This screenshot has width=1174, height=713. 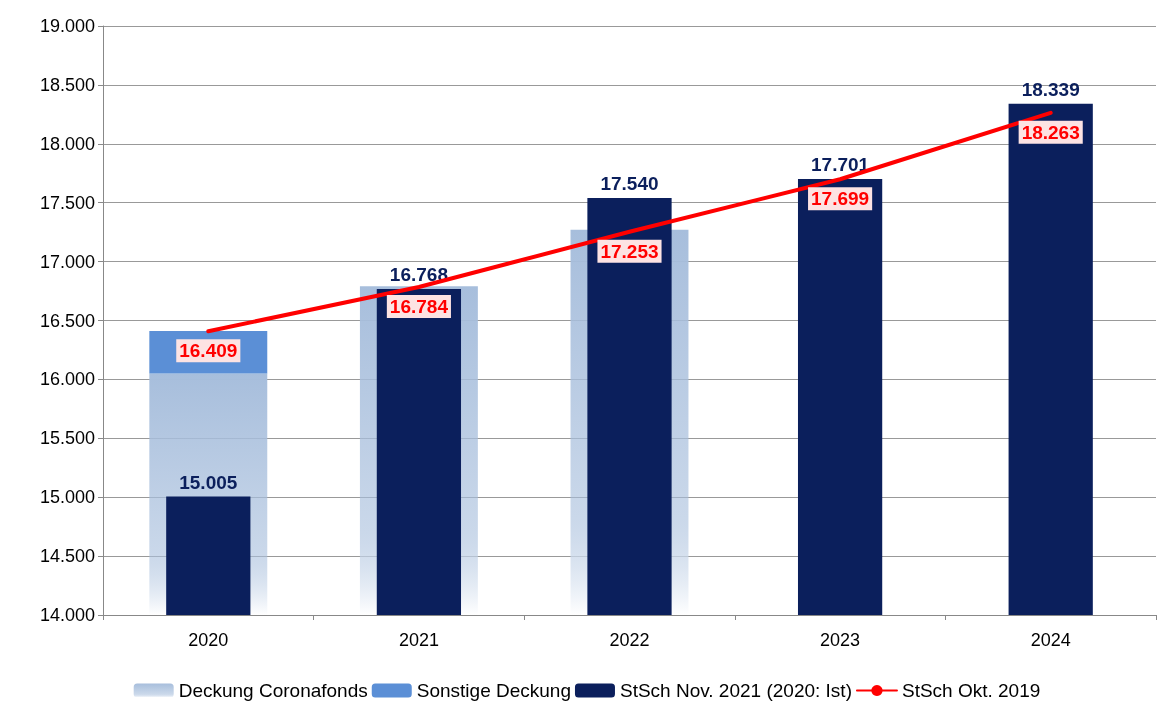 I want to click on legend-label: Deckung Coronafonds, so click(x=273, y=690).